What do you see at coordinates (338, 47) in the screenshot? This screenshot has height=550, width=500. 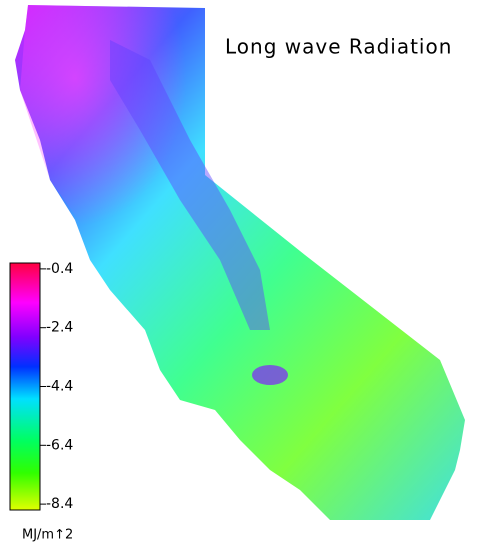 I see `map-title: Long wave Radiation` at bounding box center [338, 47].